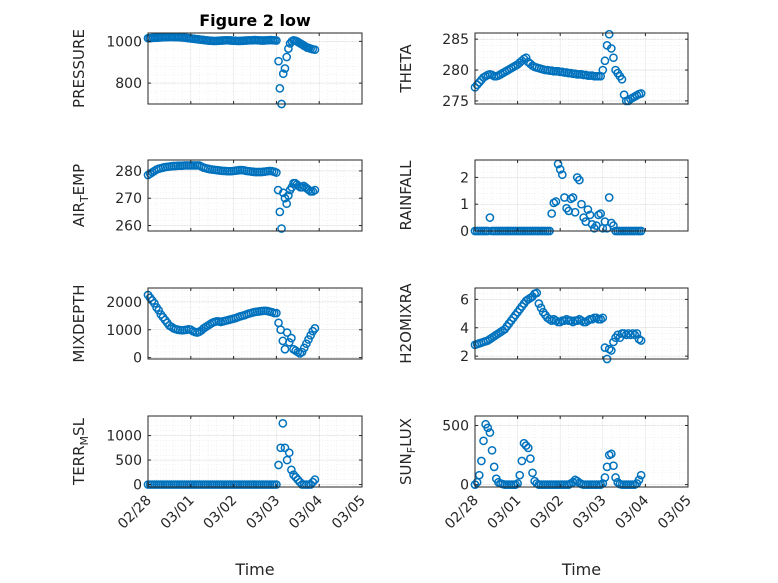 The image size is (778, 583). What do you see at coordinates (547, 513) in the screenshot?
I see `x-tick-label: 03/02` at bounding box center [547, 513].